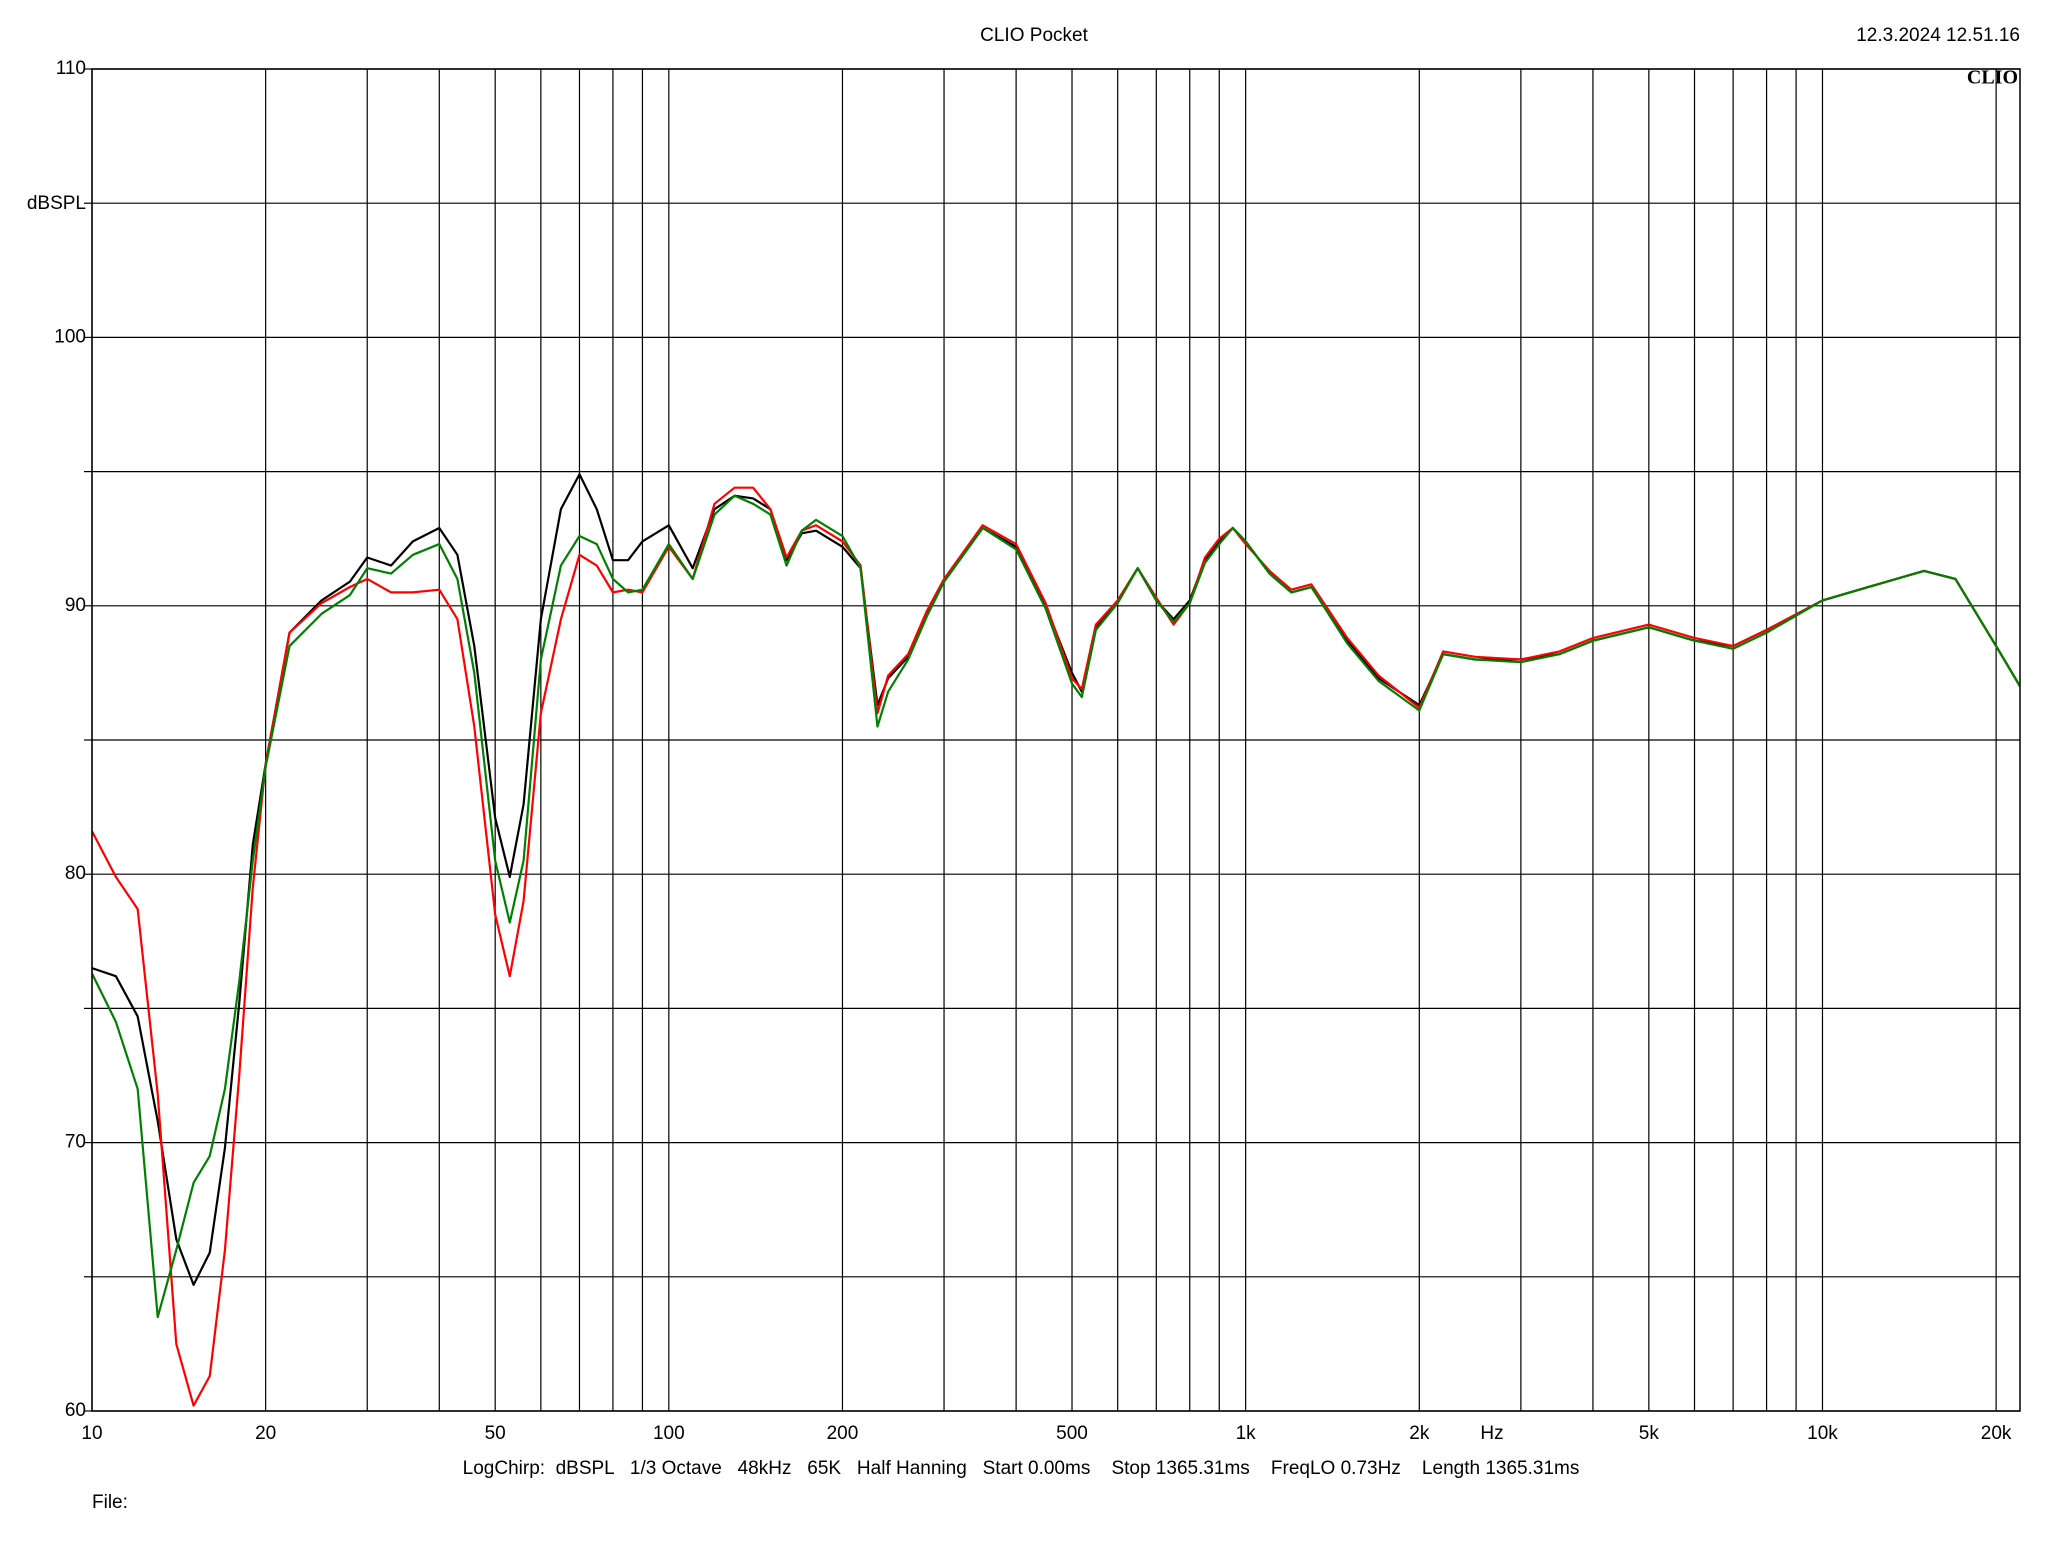 This screenshot has height=1541, width=2048. Describe the element at coordinates (56, 203) in the screenshot. I see `y-axis-label: dBSPL` at that location.